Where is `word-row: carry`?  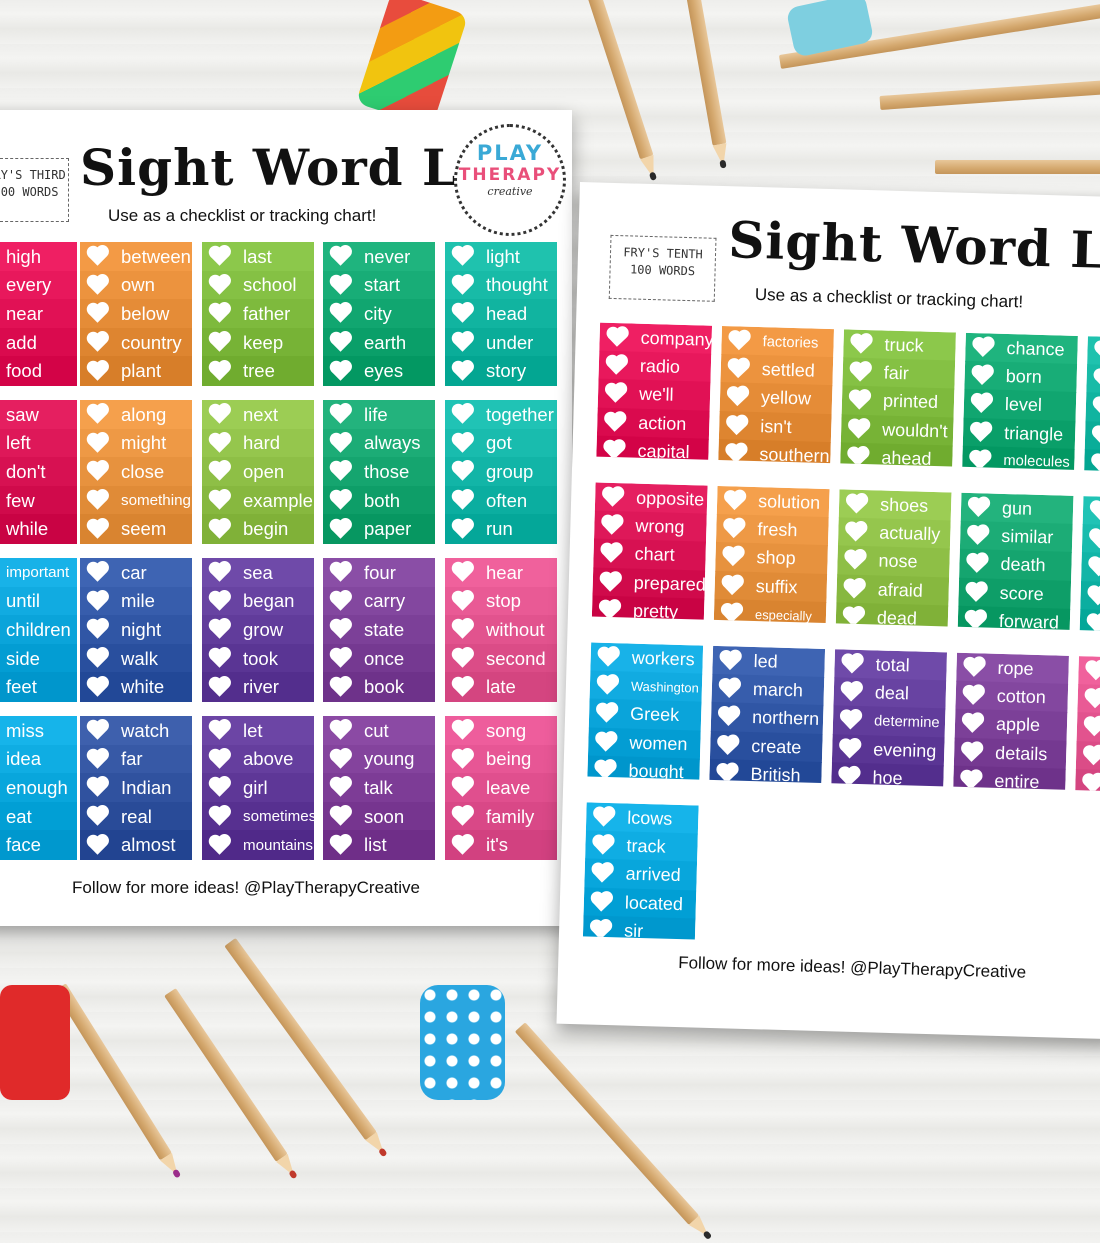 word-row: carry is located at coordinates (379, 601).